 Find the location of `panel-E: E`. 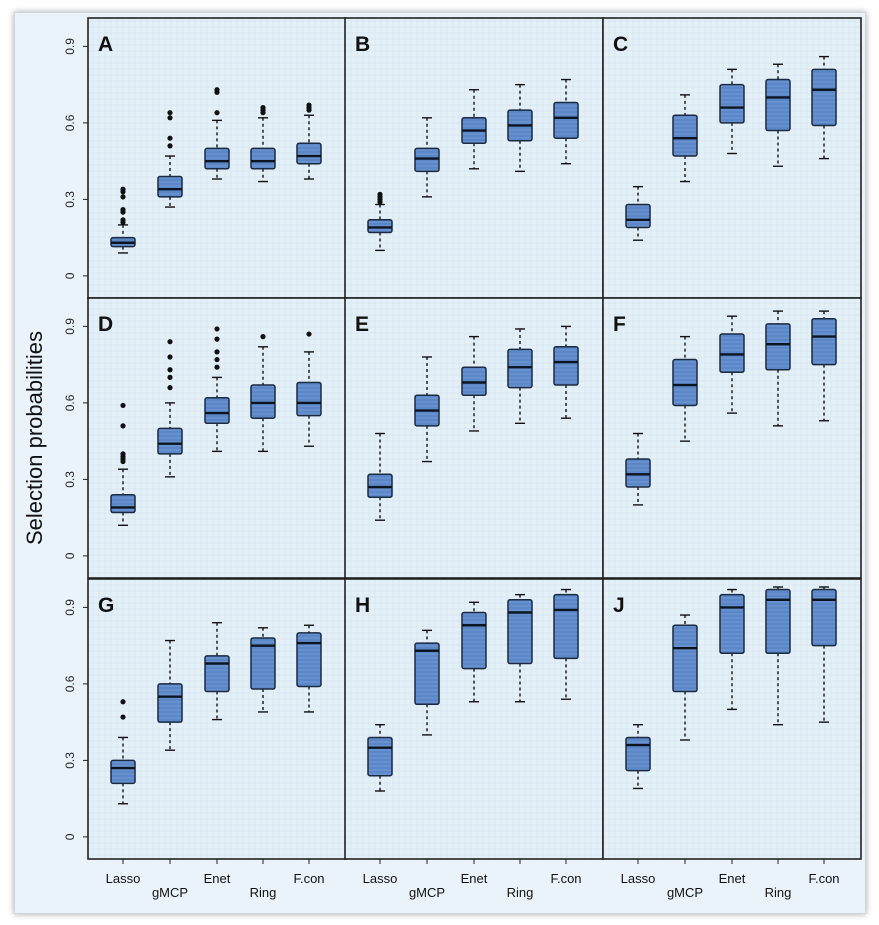

panel-E: E is located at coordinates (474, 438).